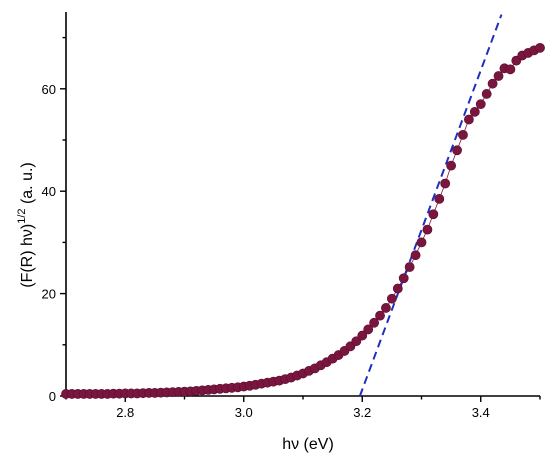 This screenshot has width=550, height=464. What do you see at coordinates (27, 256) in the screenshot?
I see `y-axis-title-main: (F(R) hν)` at bounding box center [27, 256].